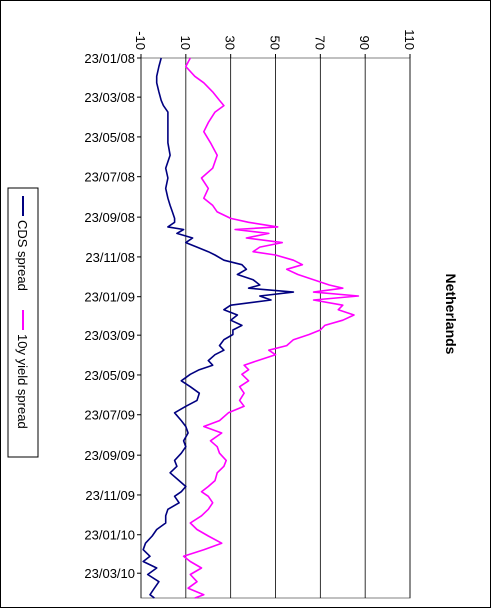 The image size is (491, 608). Describe the element at coordinates (185, 43) in the screenshot. I see `value-tick-label-1: 10` at that location.